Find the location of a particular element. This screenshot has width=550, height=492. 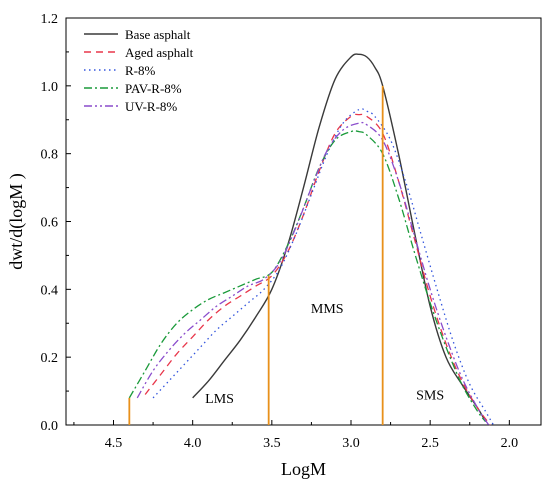

region-annotations: LMS MMS SMS is located at coordinates (324, 354).